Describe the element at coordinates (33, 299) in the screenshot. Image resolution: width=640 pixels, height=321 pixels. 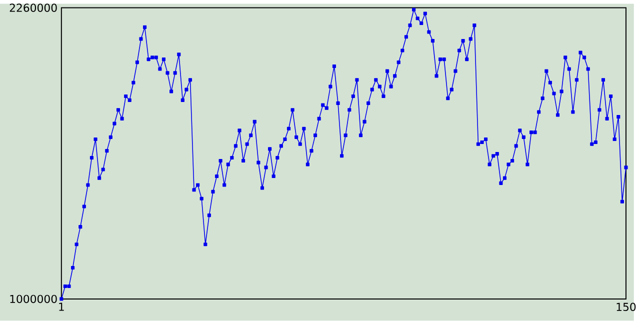
I see `y-tick-label: 1000000` at that location.